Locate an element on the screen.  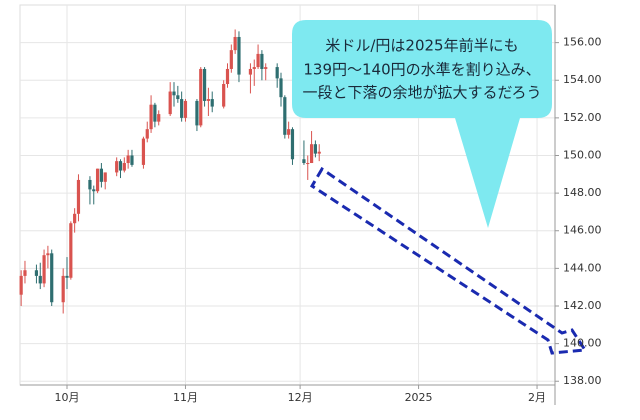
x-tick-label: 2月 is located at coordinates (537, 397).